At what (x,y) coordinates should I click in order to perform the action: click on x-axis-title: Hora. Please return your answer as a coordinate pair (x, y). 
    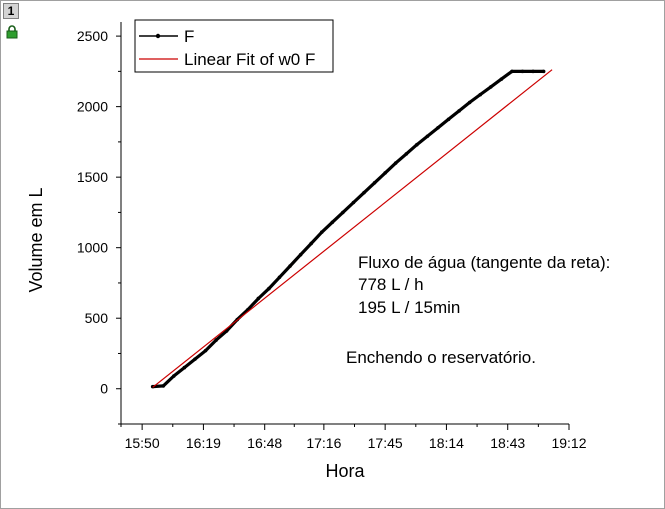
    Looking at the image, I should click on (345, 471).